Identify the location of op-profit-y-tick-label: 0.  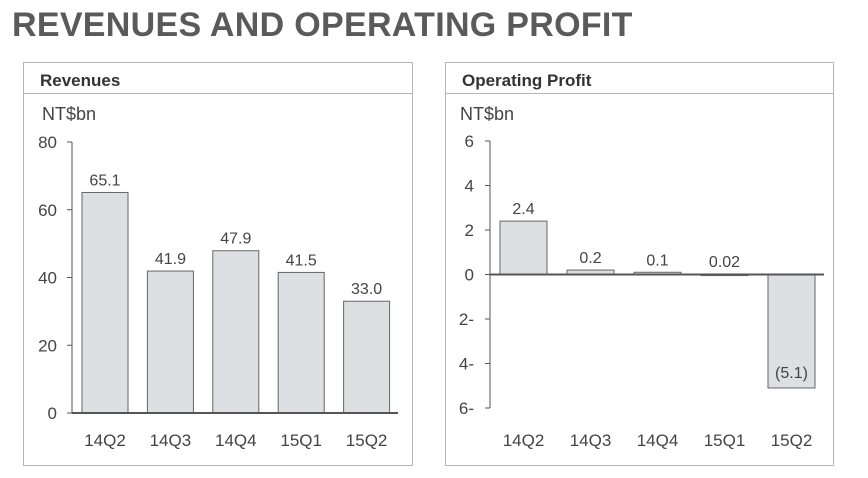
(469, 275).